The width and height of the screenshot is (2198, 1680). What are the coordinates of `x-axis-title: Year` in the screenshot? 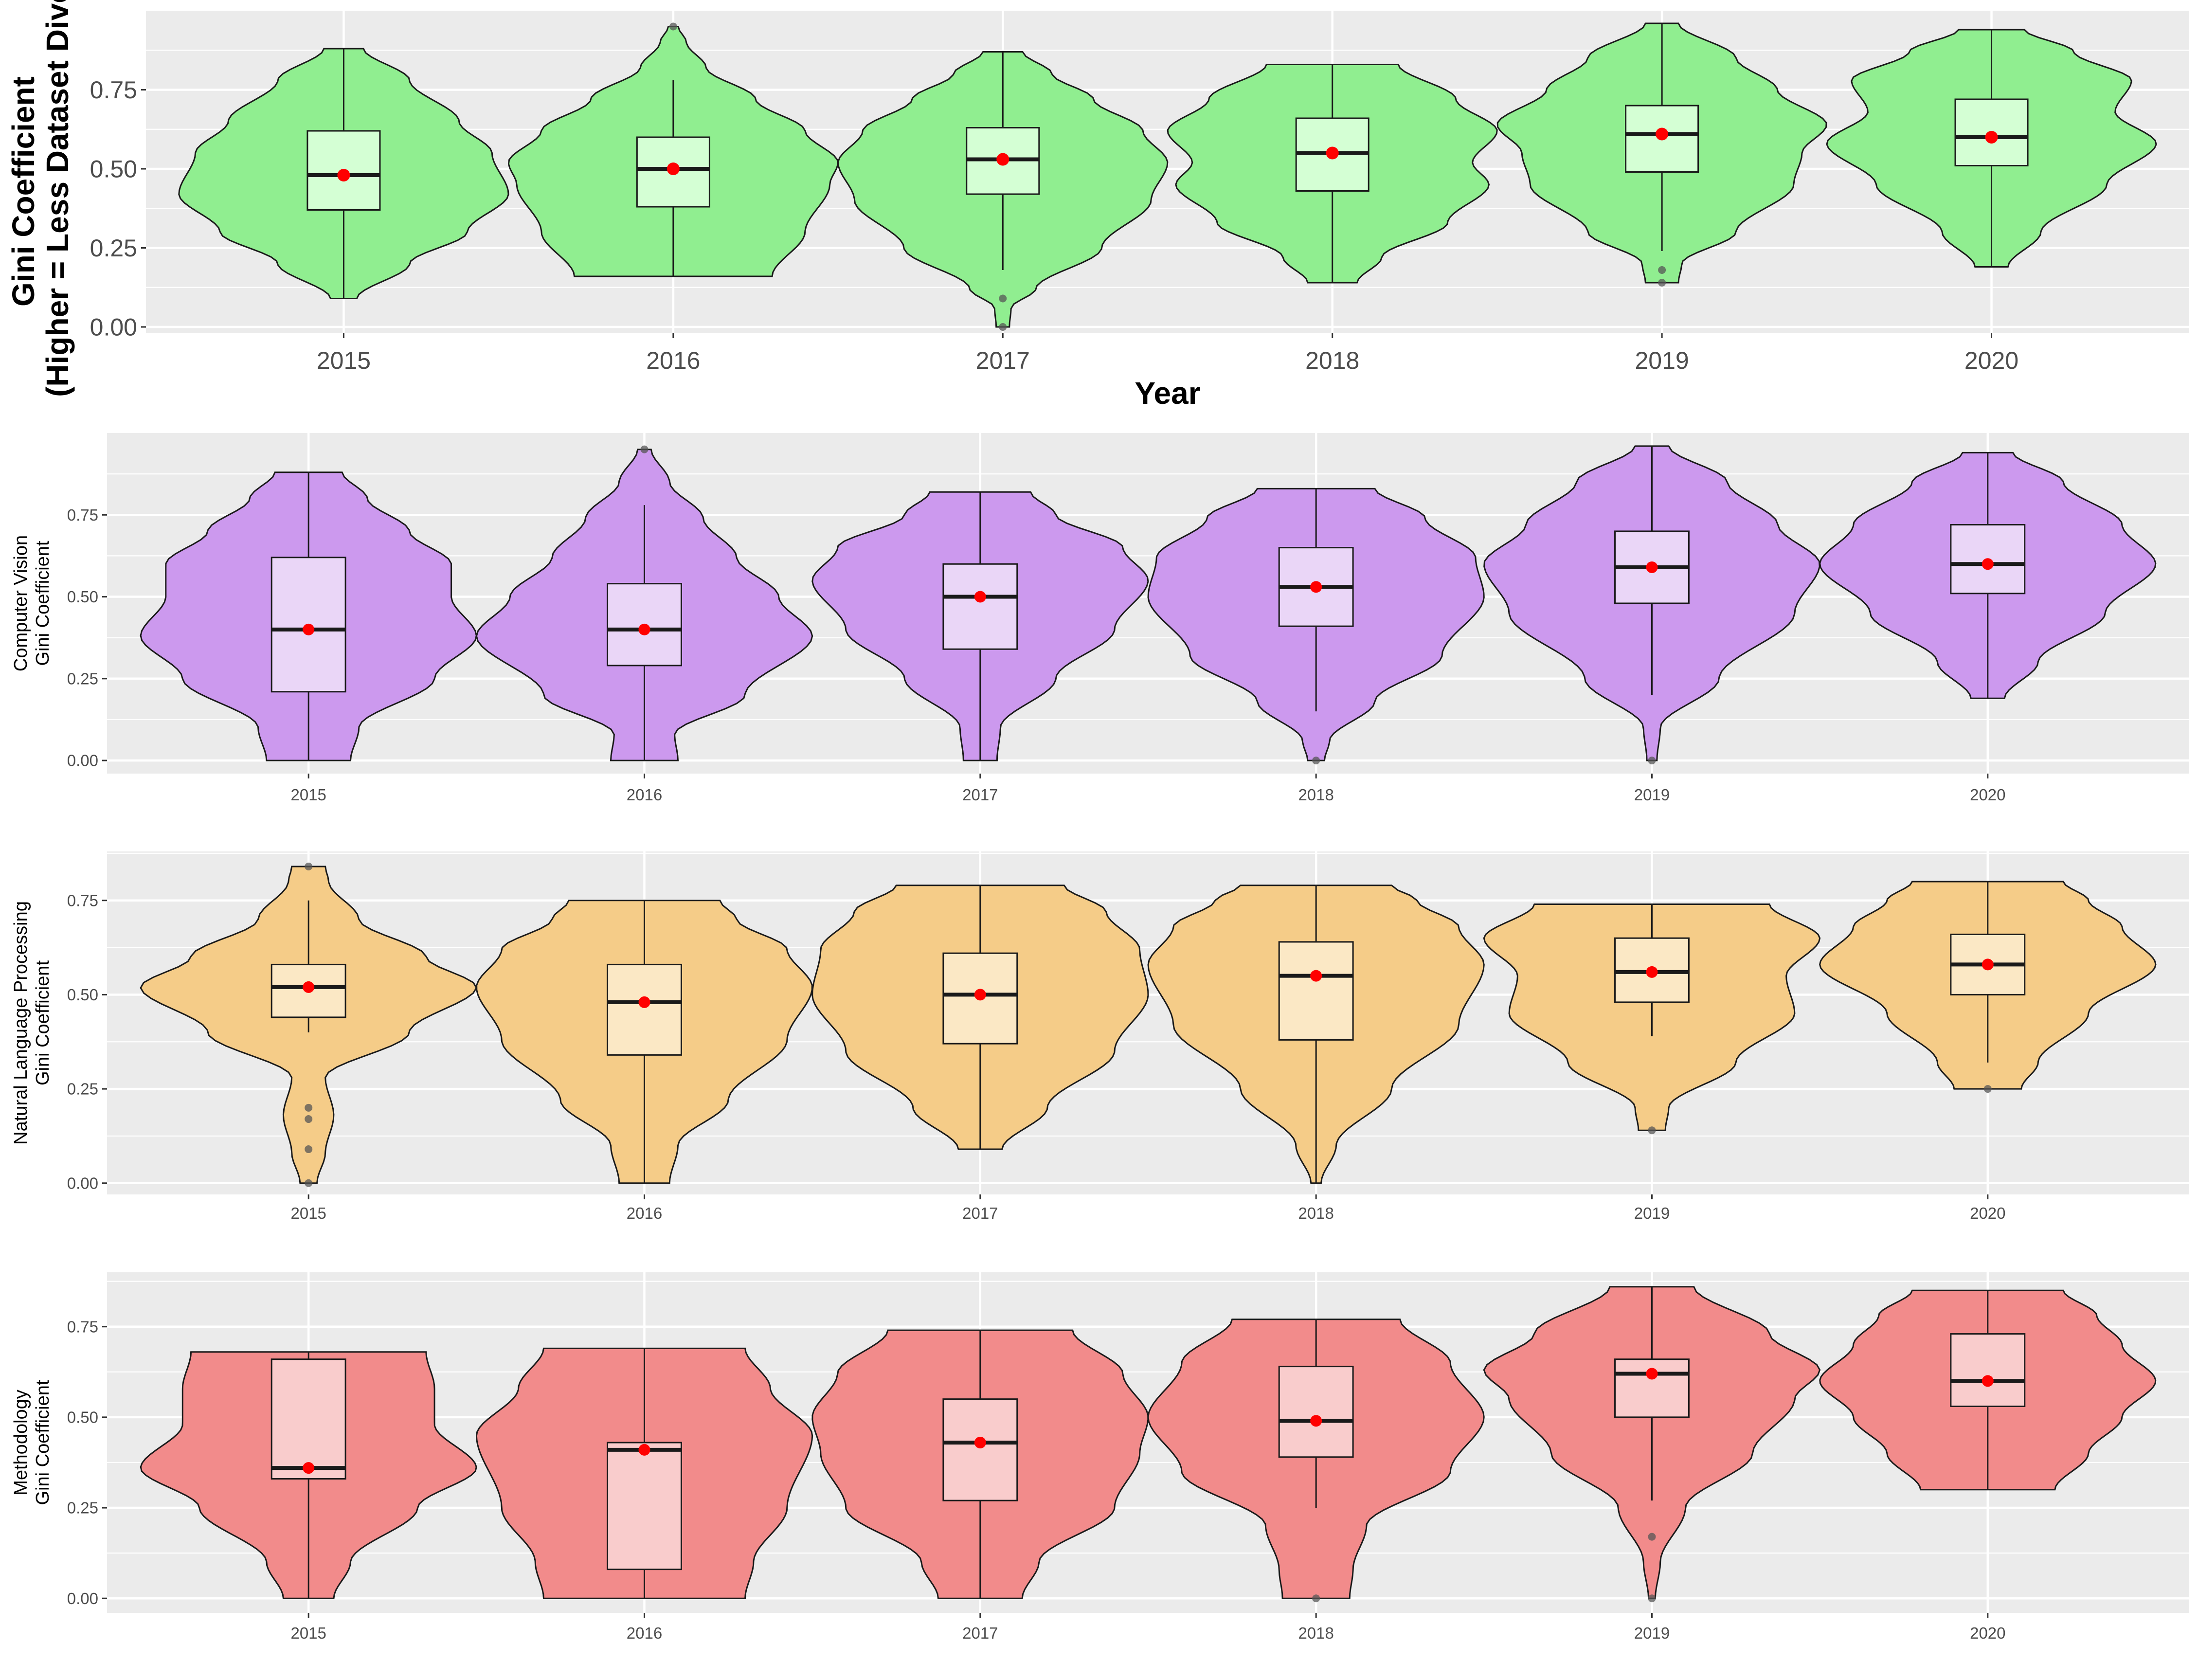 It's located at (1167, 393).